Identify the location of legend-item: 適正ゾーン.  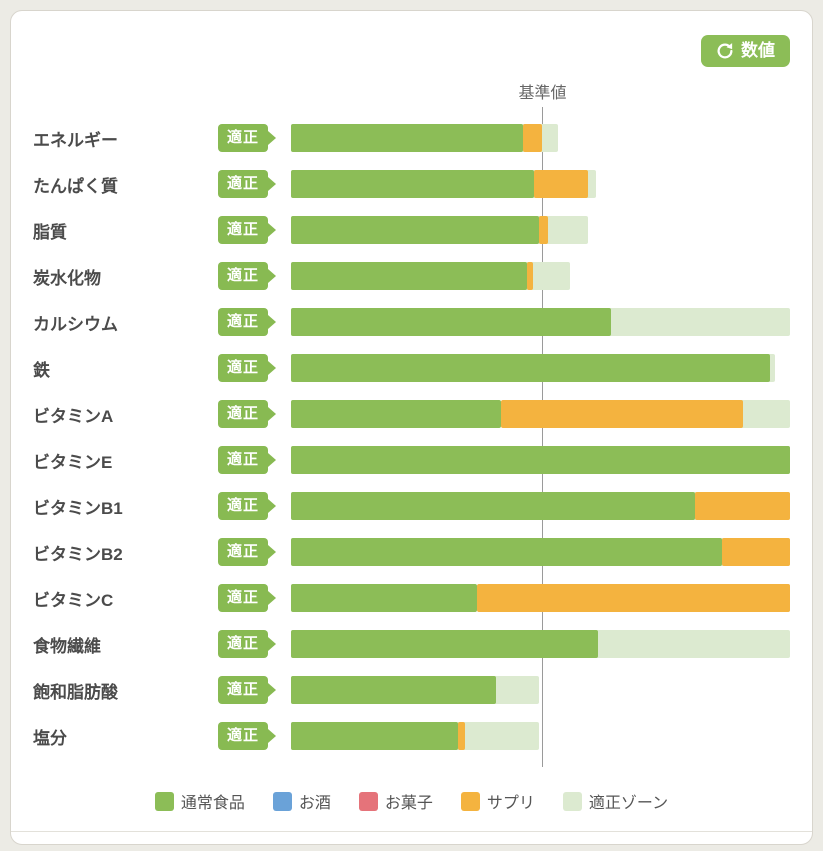
(615, 801).